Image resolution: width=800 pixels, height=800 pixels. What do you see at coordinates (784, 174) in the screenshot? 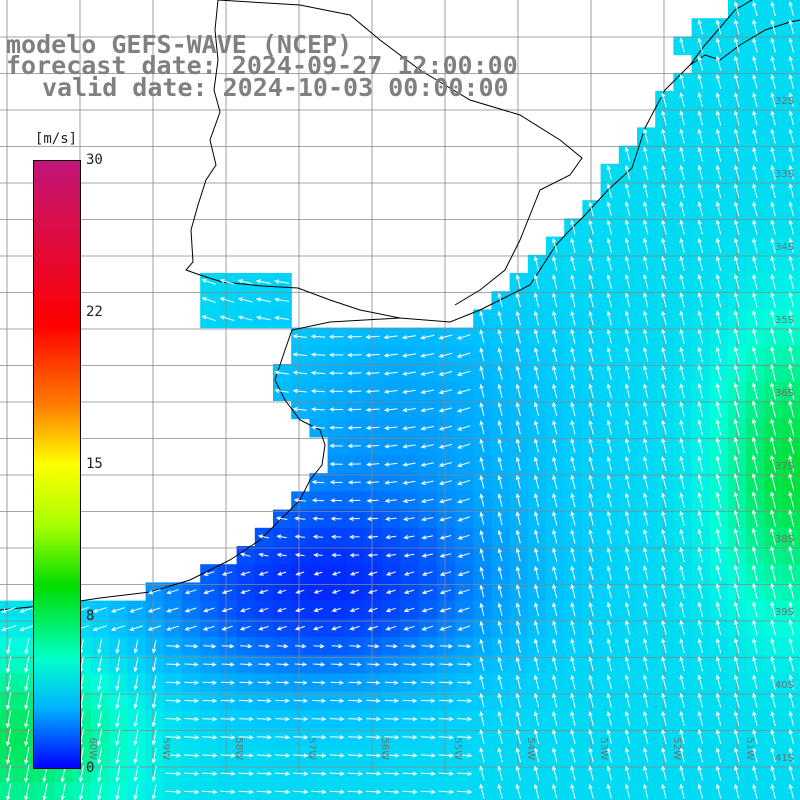
I see `lat-label: 33S` at bounding box center [784, 174].